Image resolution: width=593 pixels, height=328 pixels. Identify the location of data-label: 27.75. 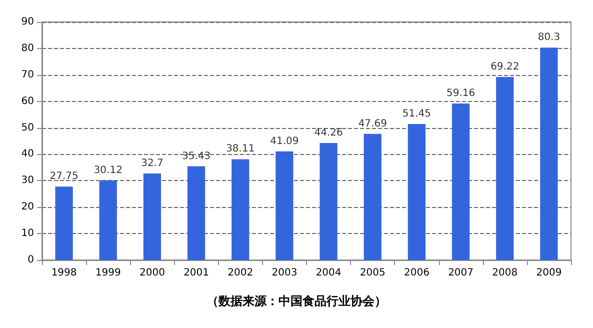
(64, 176).